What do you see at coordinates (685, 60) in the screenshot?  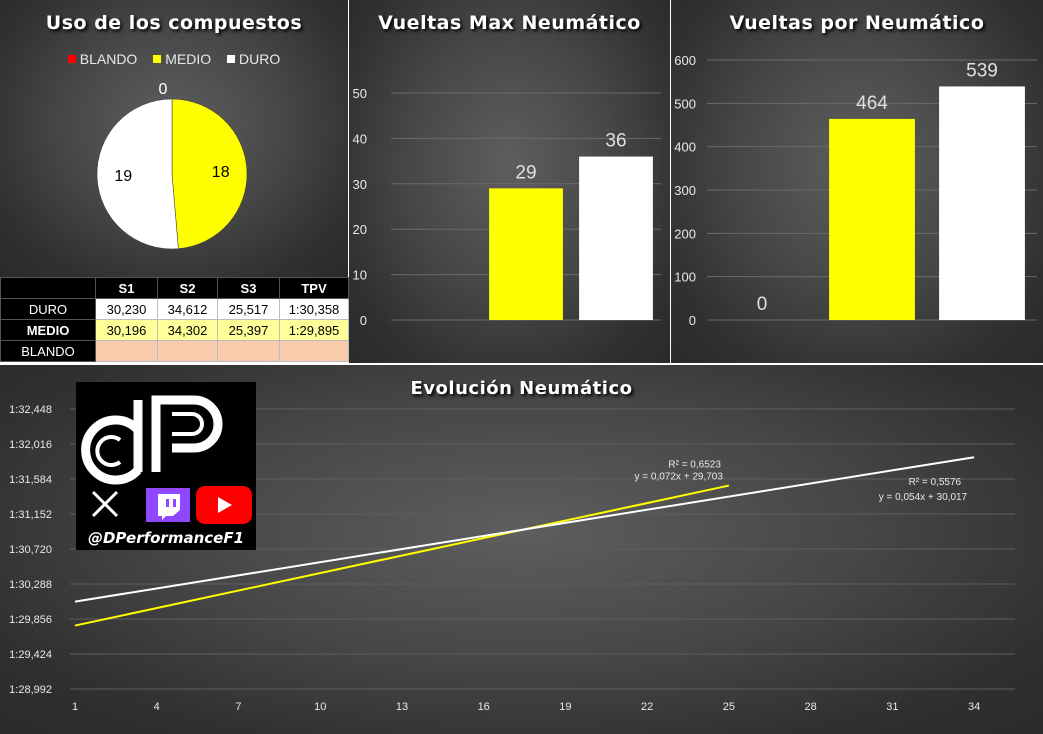 I see `y-tick-label: 600` at bounding box center [685, 60].